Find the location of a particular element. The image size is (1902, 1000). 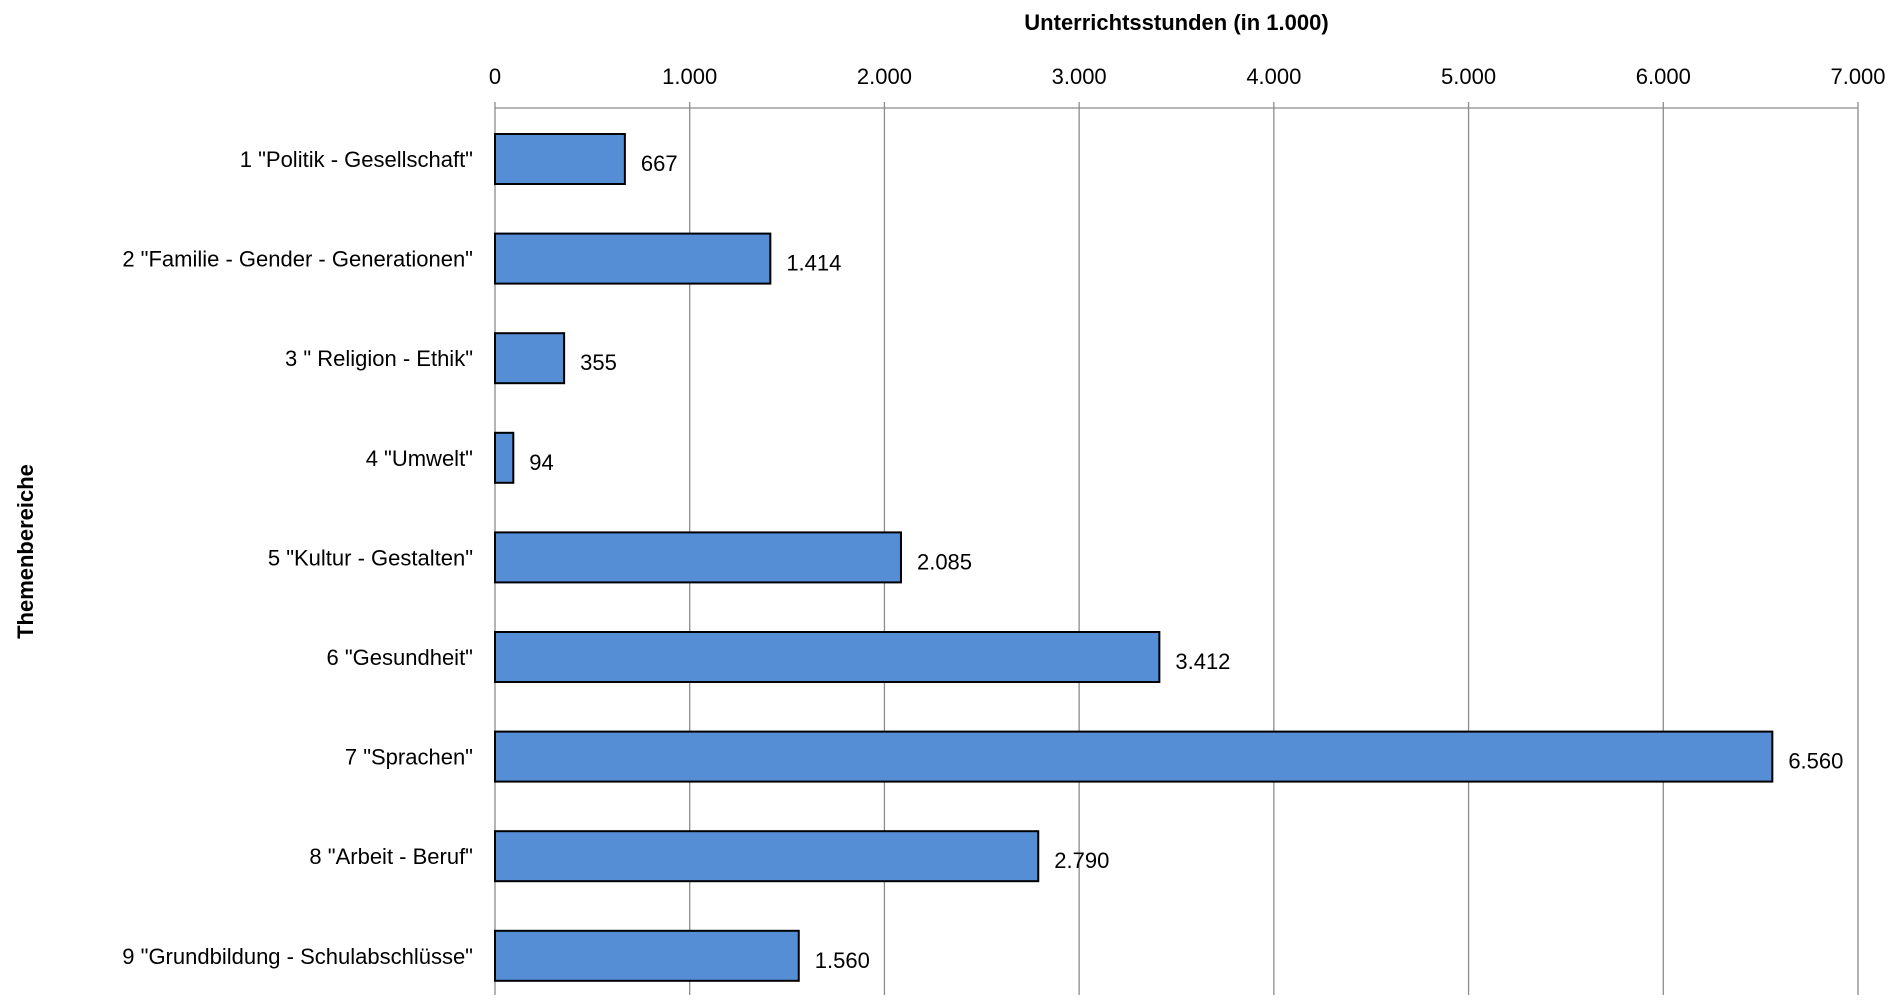

value-label: 94 is located at coordinates (541, 462).